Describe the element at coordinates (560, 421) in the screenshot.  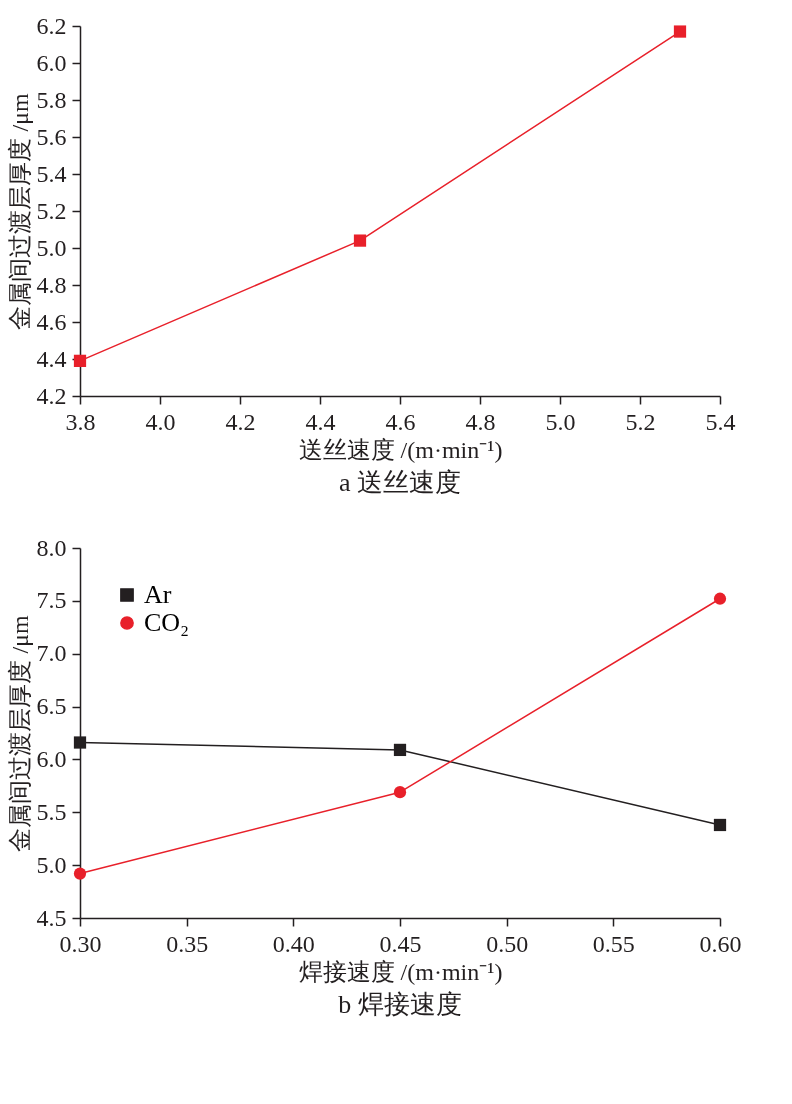
I see `x-tick-label: 5.0` at that location.